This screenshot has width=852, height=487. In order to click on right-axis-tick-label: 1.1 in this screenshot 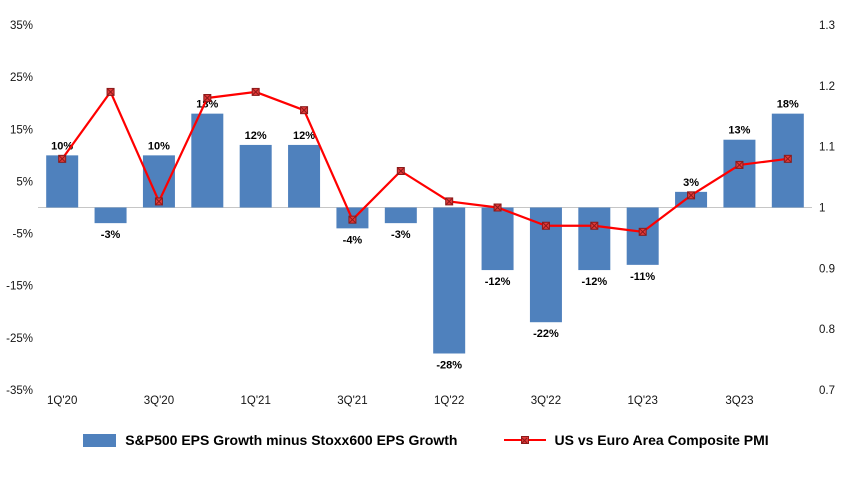, I will do `click(827, 148)`.